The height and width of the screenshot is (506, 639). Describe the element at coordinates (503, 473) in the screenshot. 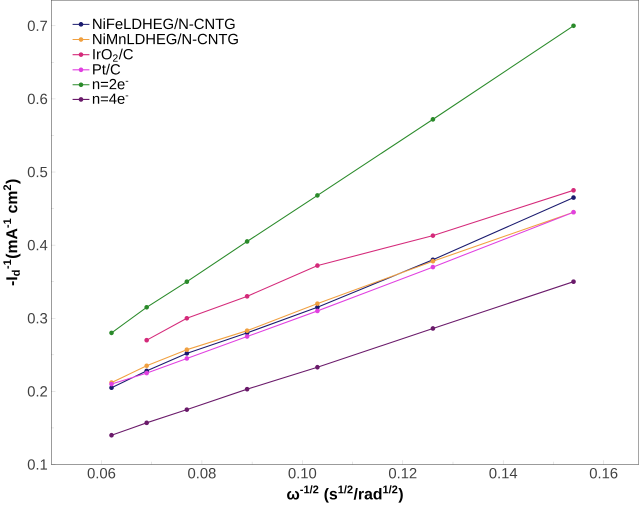

I see `x-tick-label: 0.14` at that location.